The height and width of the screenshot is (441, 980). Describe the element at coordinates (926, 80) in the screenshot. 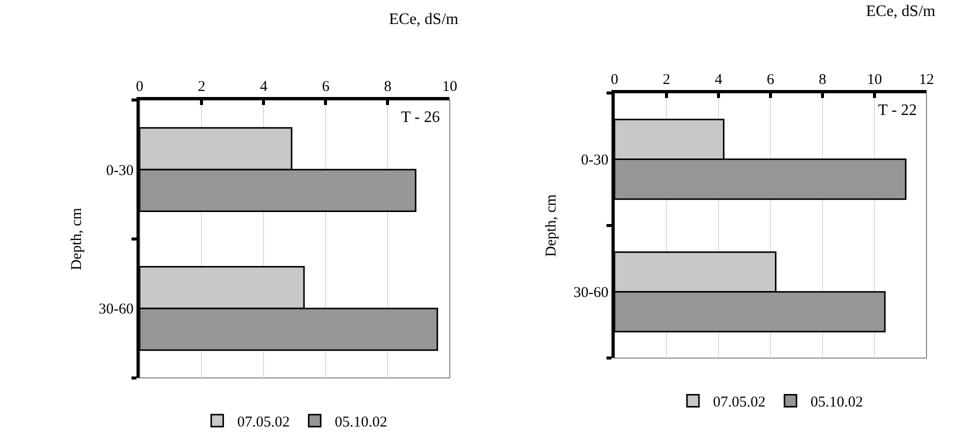

I see `x-tick-label: 12` at that location.